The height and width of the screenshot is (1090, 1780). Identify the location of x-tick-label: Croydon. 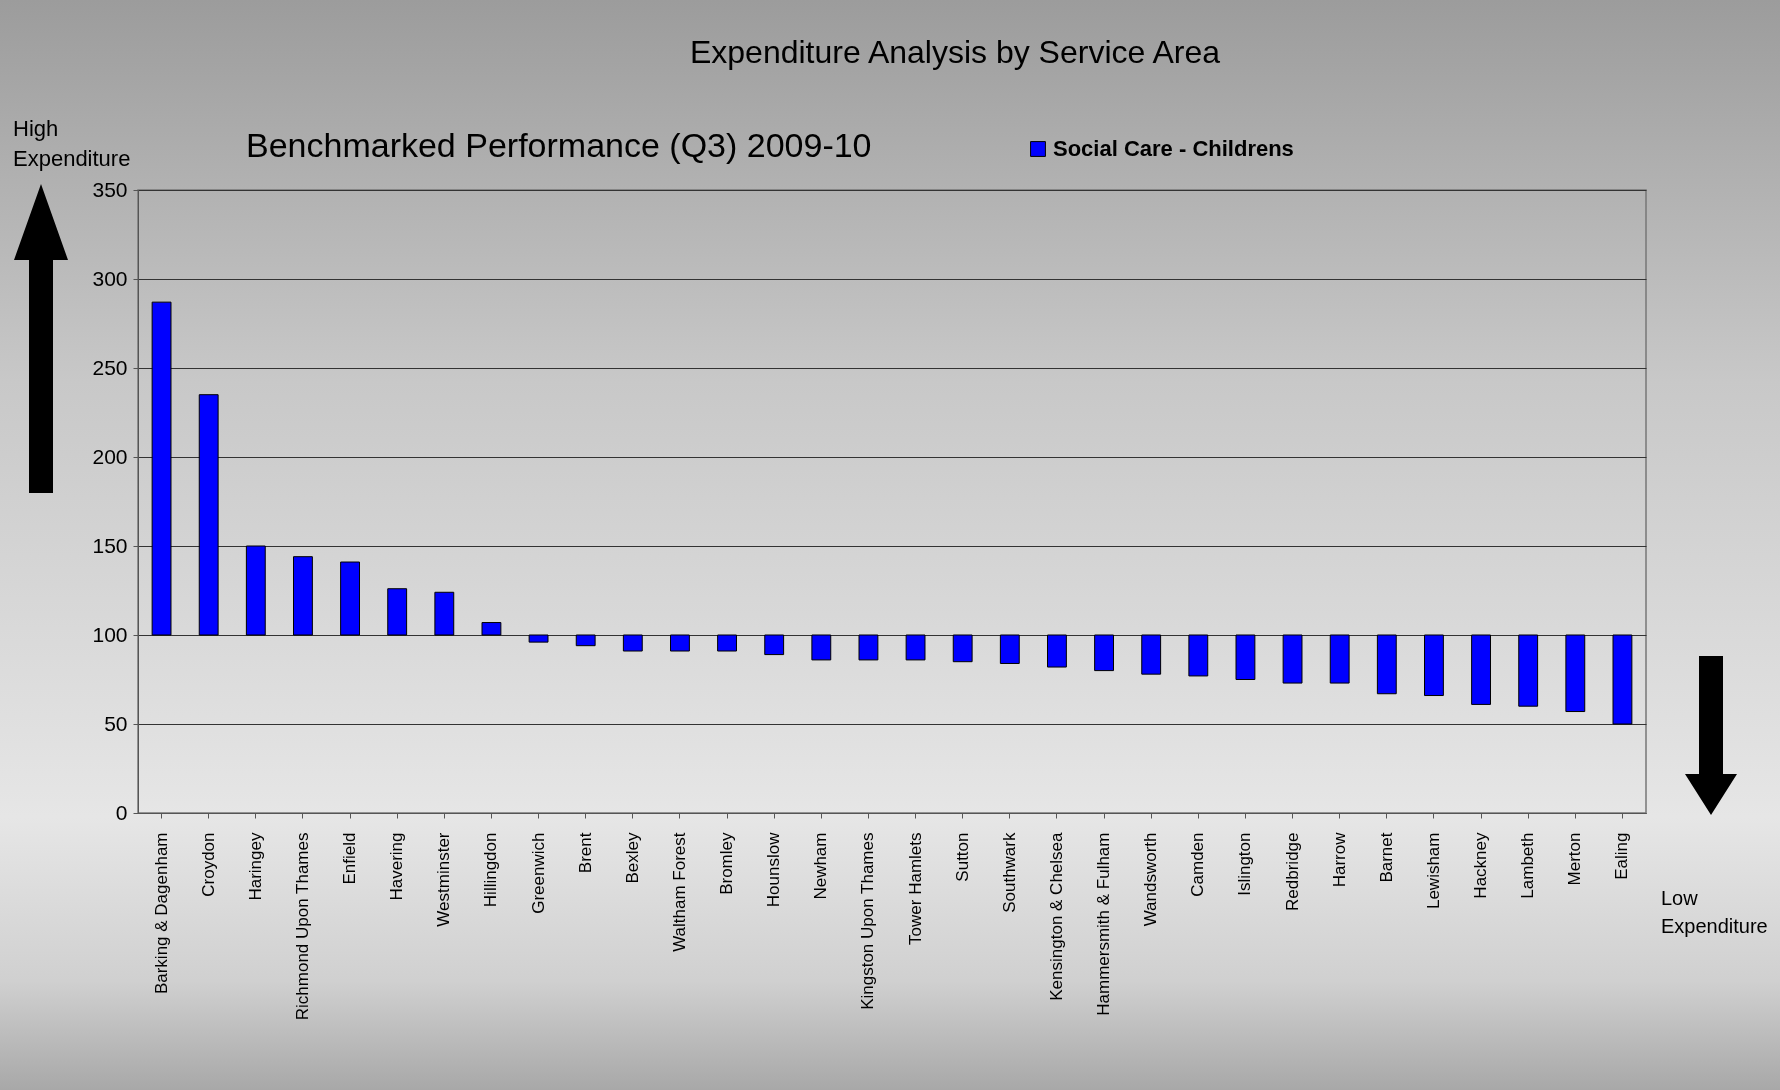
(208, 864).